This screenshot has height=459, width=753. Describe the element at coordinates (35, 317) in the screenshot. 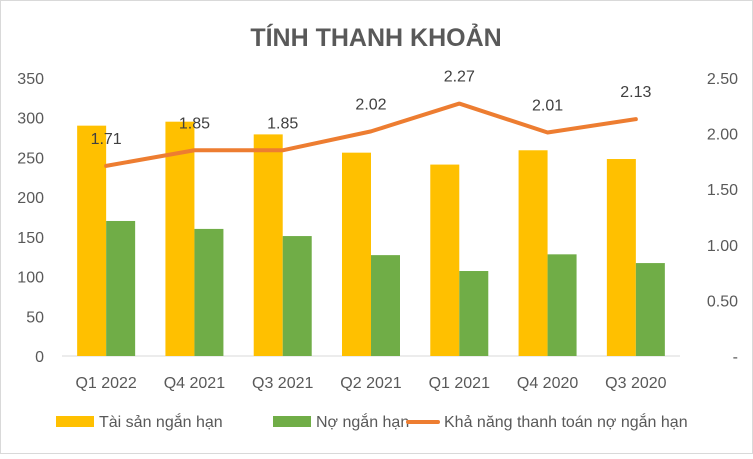

I see `y-left-tick-label: 50` at that location.